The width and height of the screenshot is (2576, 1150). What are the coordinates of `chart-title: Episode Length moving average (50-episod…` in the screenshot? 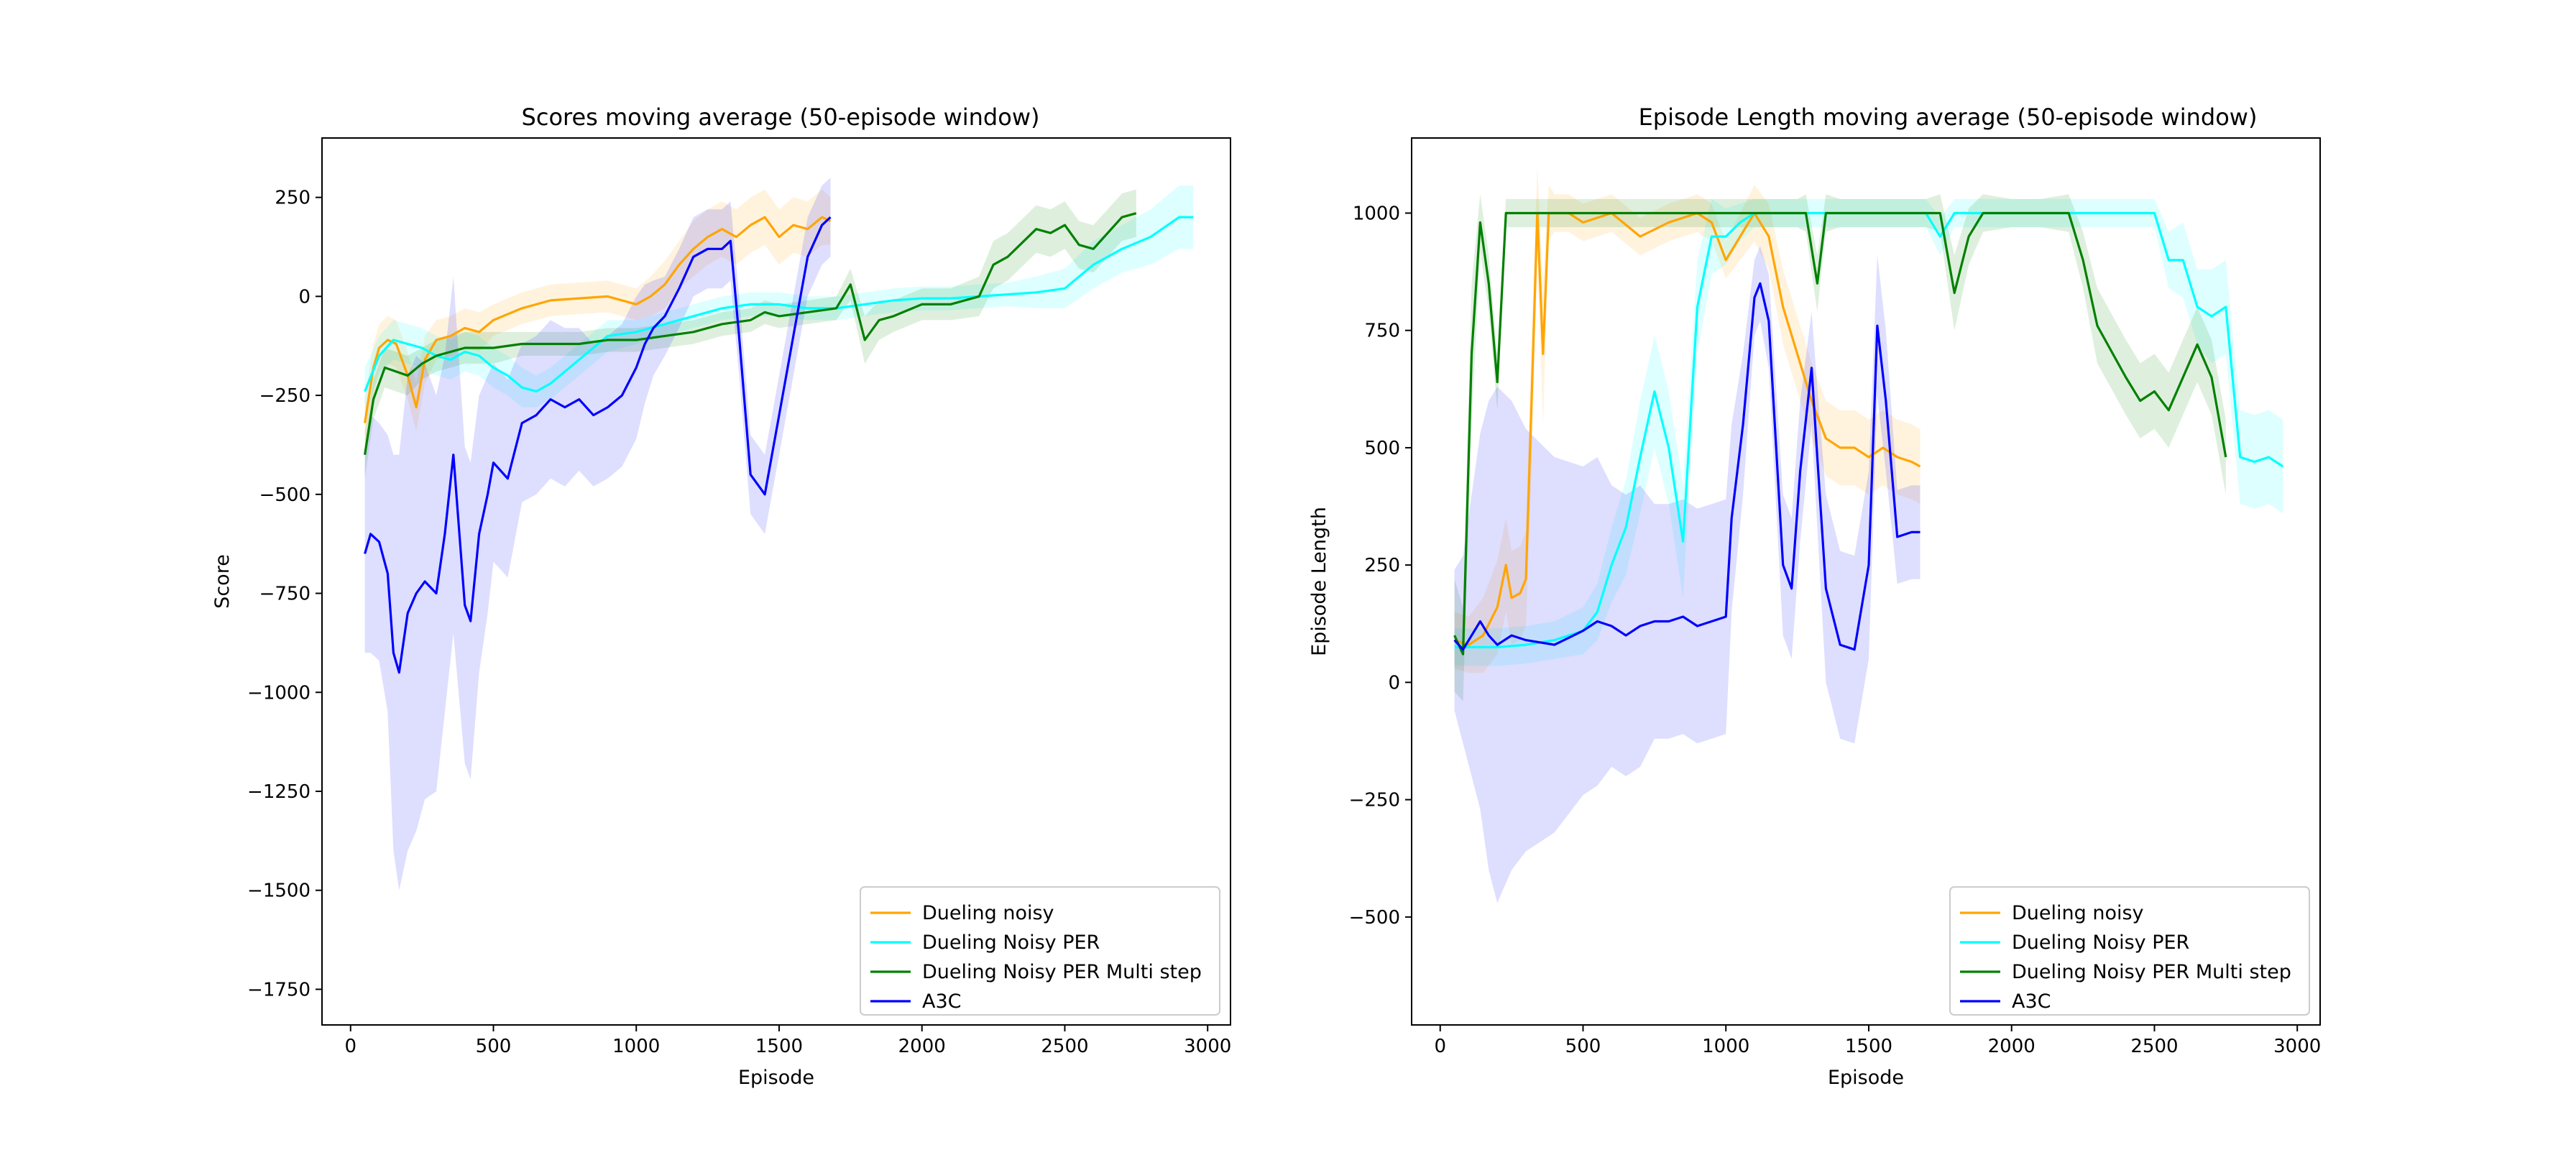 It's located at (1948, 117).